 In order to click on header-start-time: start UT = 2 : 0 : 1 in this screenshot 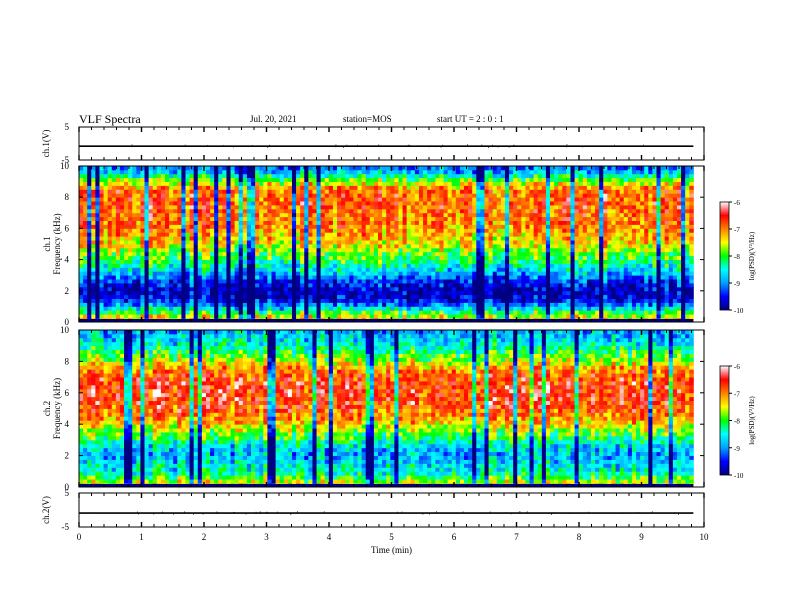, I will do `click(470, 119)`.